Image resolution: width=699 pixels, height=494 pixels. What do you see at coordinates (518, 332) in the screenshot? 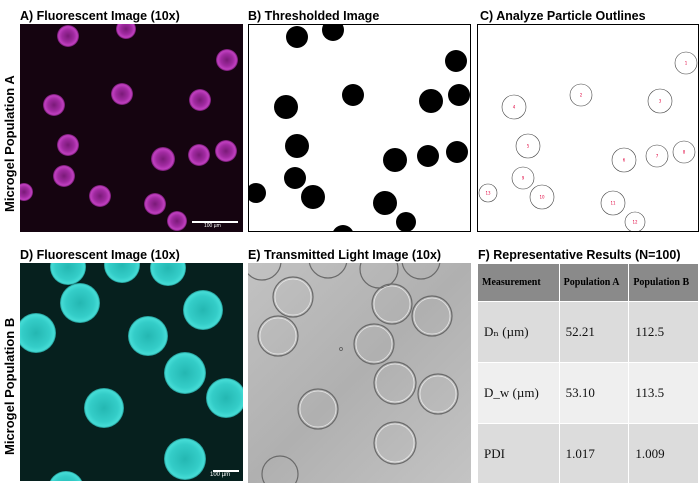
I see `row-dn-name: Dₙ (µm)` at bounding box center [518, 332].